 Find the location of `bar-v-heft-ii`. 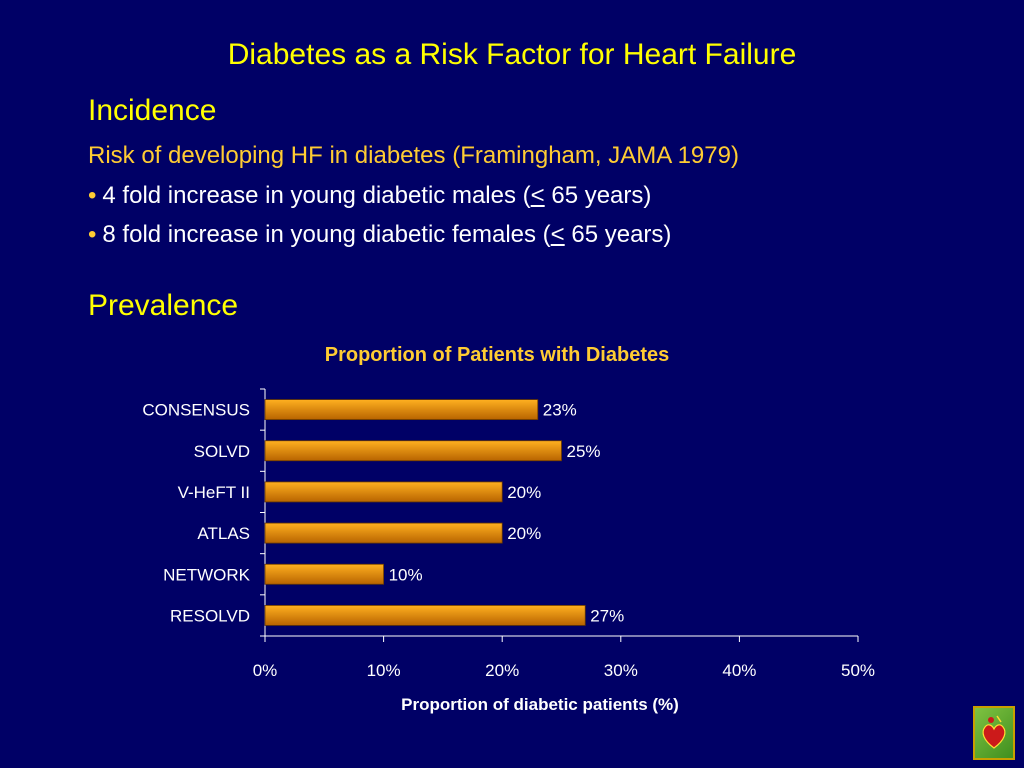

bar-v-heft-ii is located at coordinates (383, 492).